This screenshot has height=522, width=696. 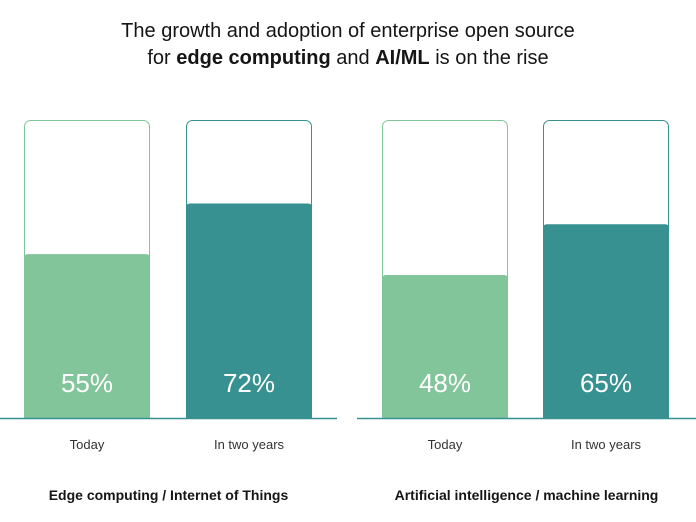 I want to click on title-mid: and, so click(x=353, y=58).